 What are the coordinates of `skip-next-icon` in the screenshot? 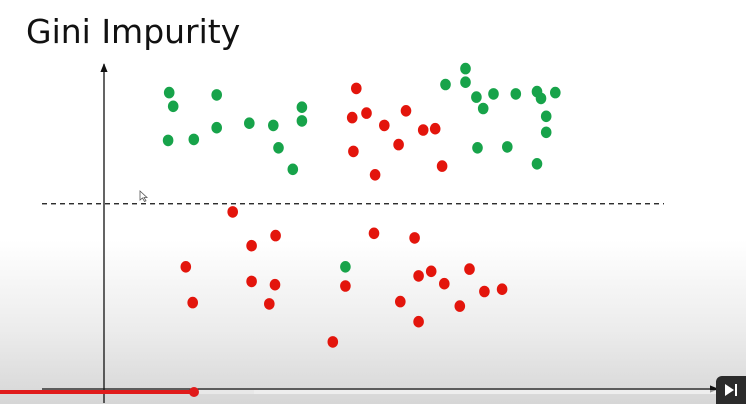 It's located at (731, 390).